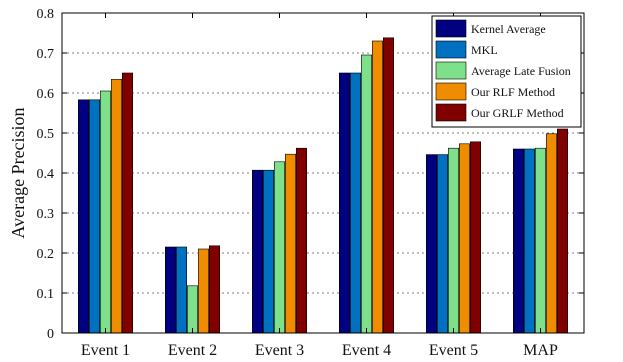 The width and height of the screenshot is (623, 362). Describe the element at coordinates (46, 214) in the screenshot. I see `y-tick-label: 0.3` at that location.